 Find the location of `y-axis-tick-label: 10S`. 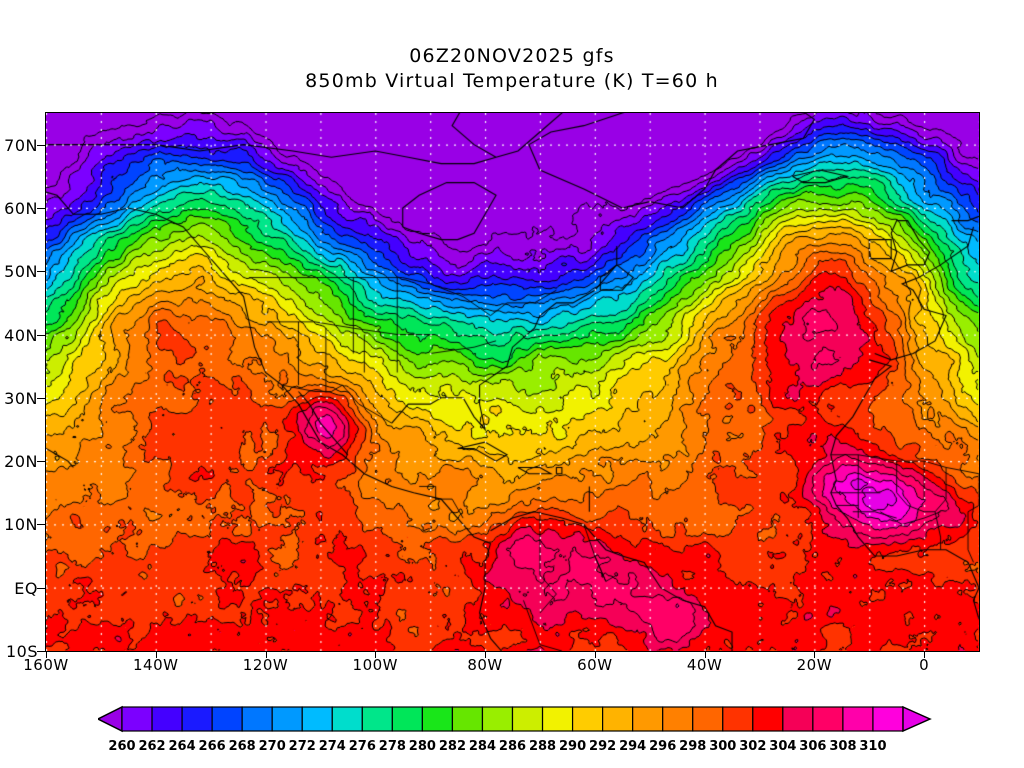

y-axis-tick-label: 10S is located at coordinates (21, 651).